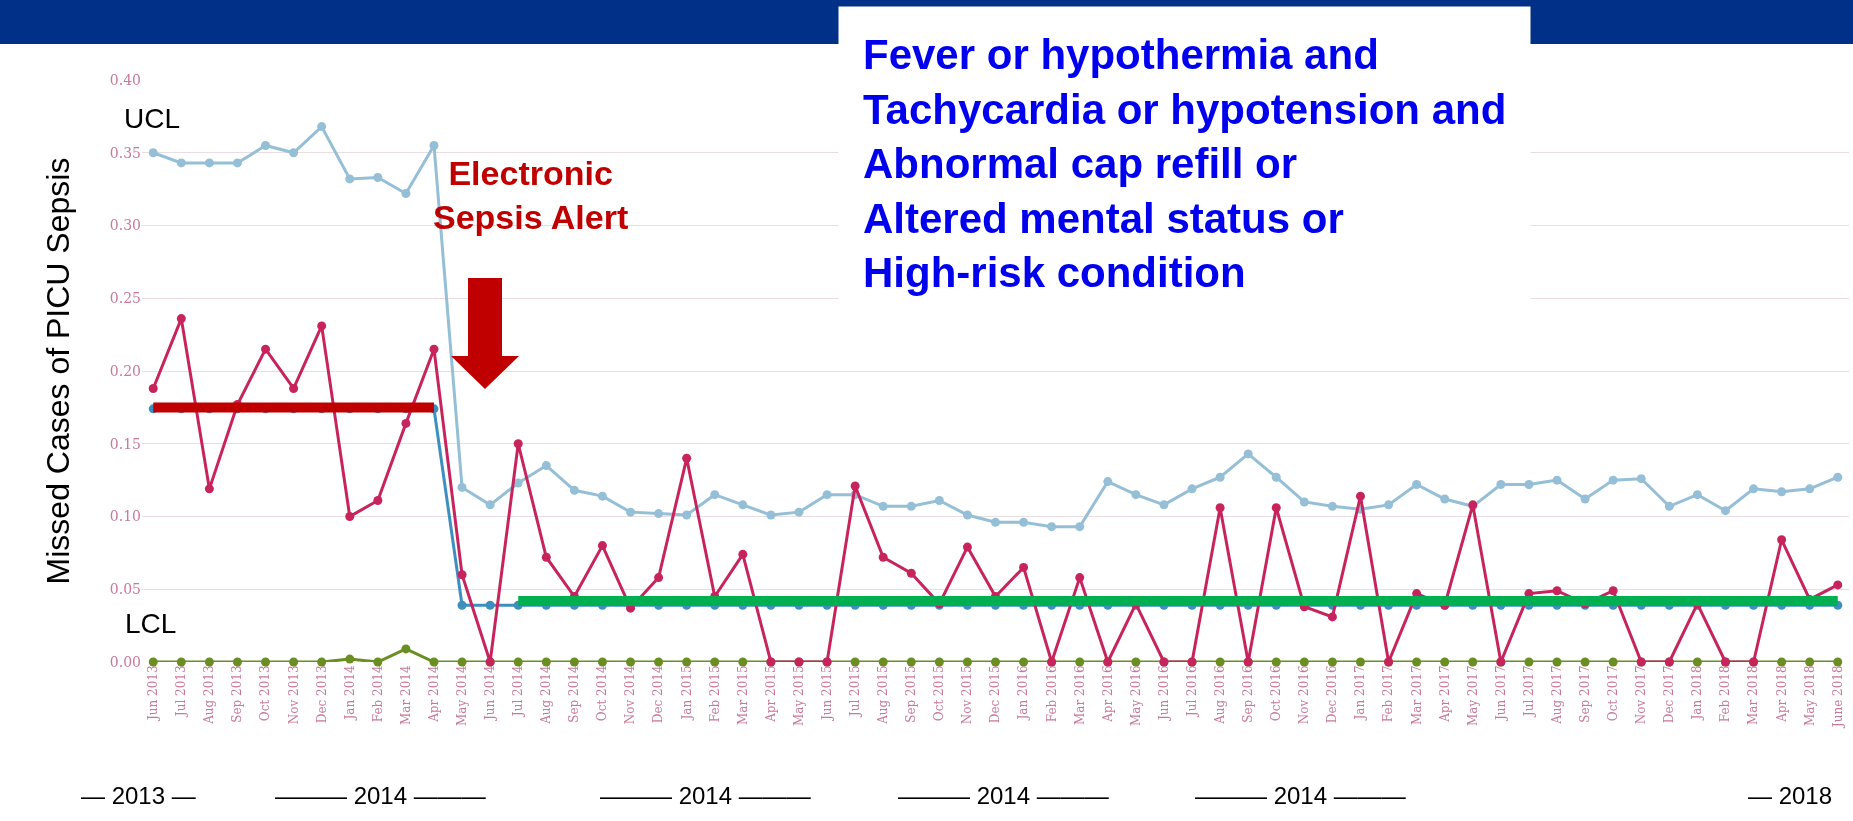  What do you see at coordinates (531, 195) in the screenshot?
I see `annotation: Electronic Sepsis Alert` at bounding box center [531, 195].